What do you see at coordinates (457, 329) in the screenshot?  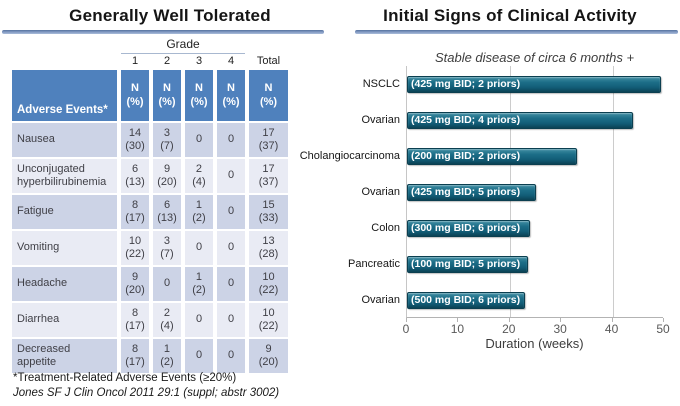 I see `axis-tick-label: 10` at bounding box center [457, 329].